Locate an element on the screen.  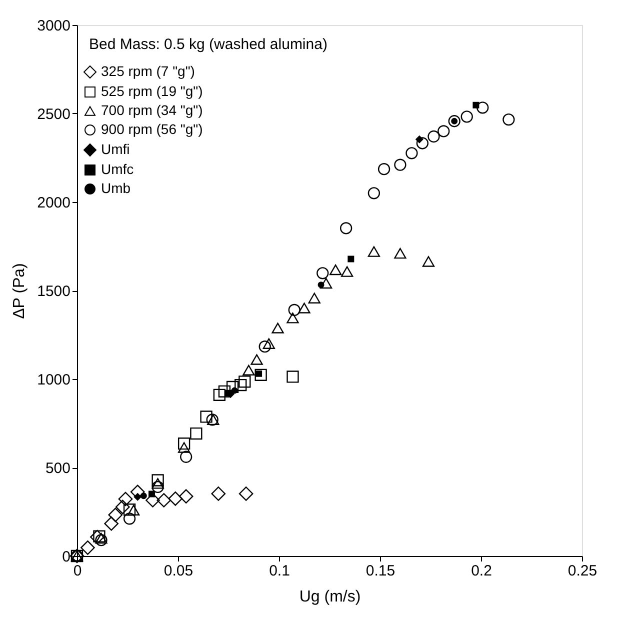
legend-label: 525 rpm (19 "g") is located at coordinates (152, 91).